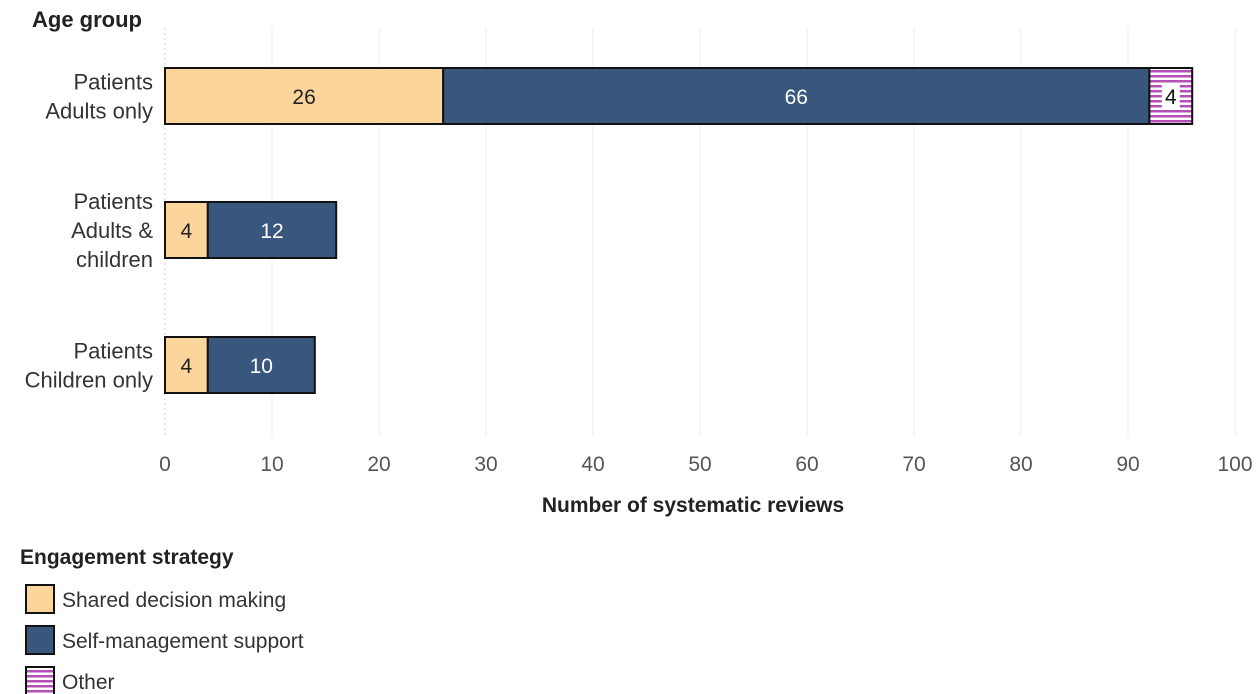 The image size is (1260, 694). What do you see at coordinates (87, 19) in the screenshot?
I see `y-axis-title: Age group` at bounding box center [87, 19].